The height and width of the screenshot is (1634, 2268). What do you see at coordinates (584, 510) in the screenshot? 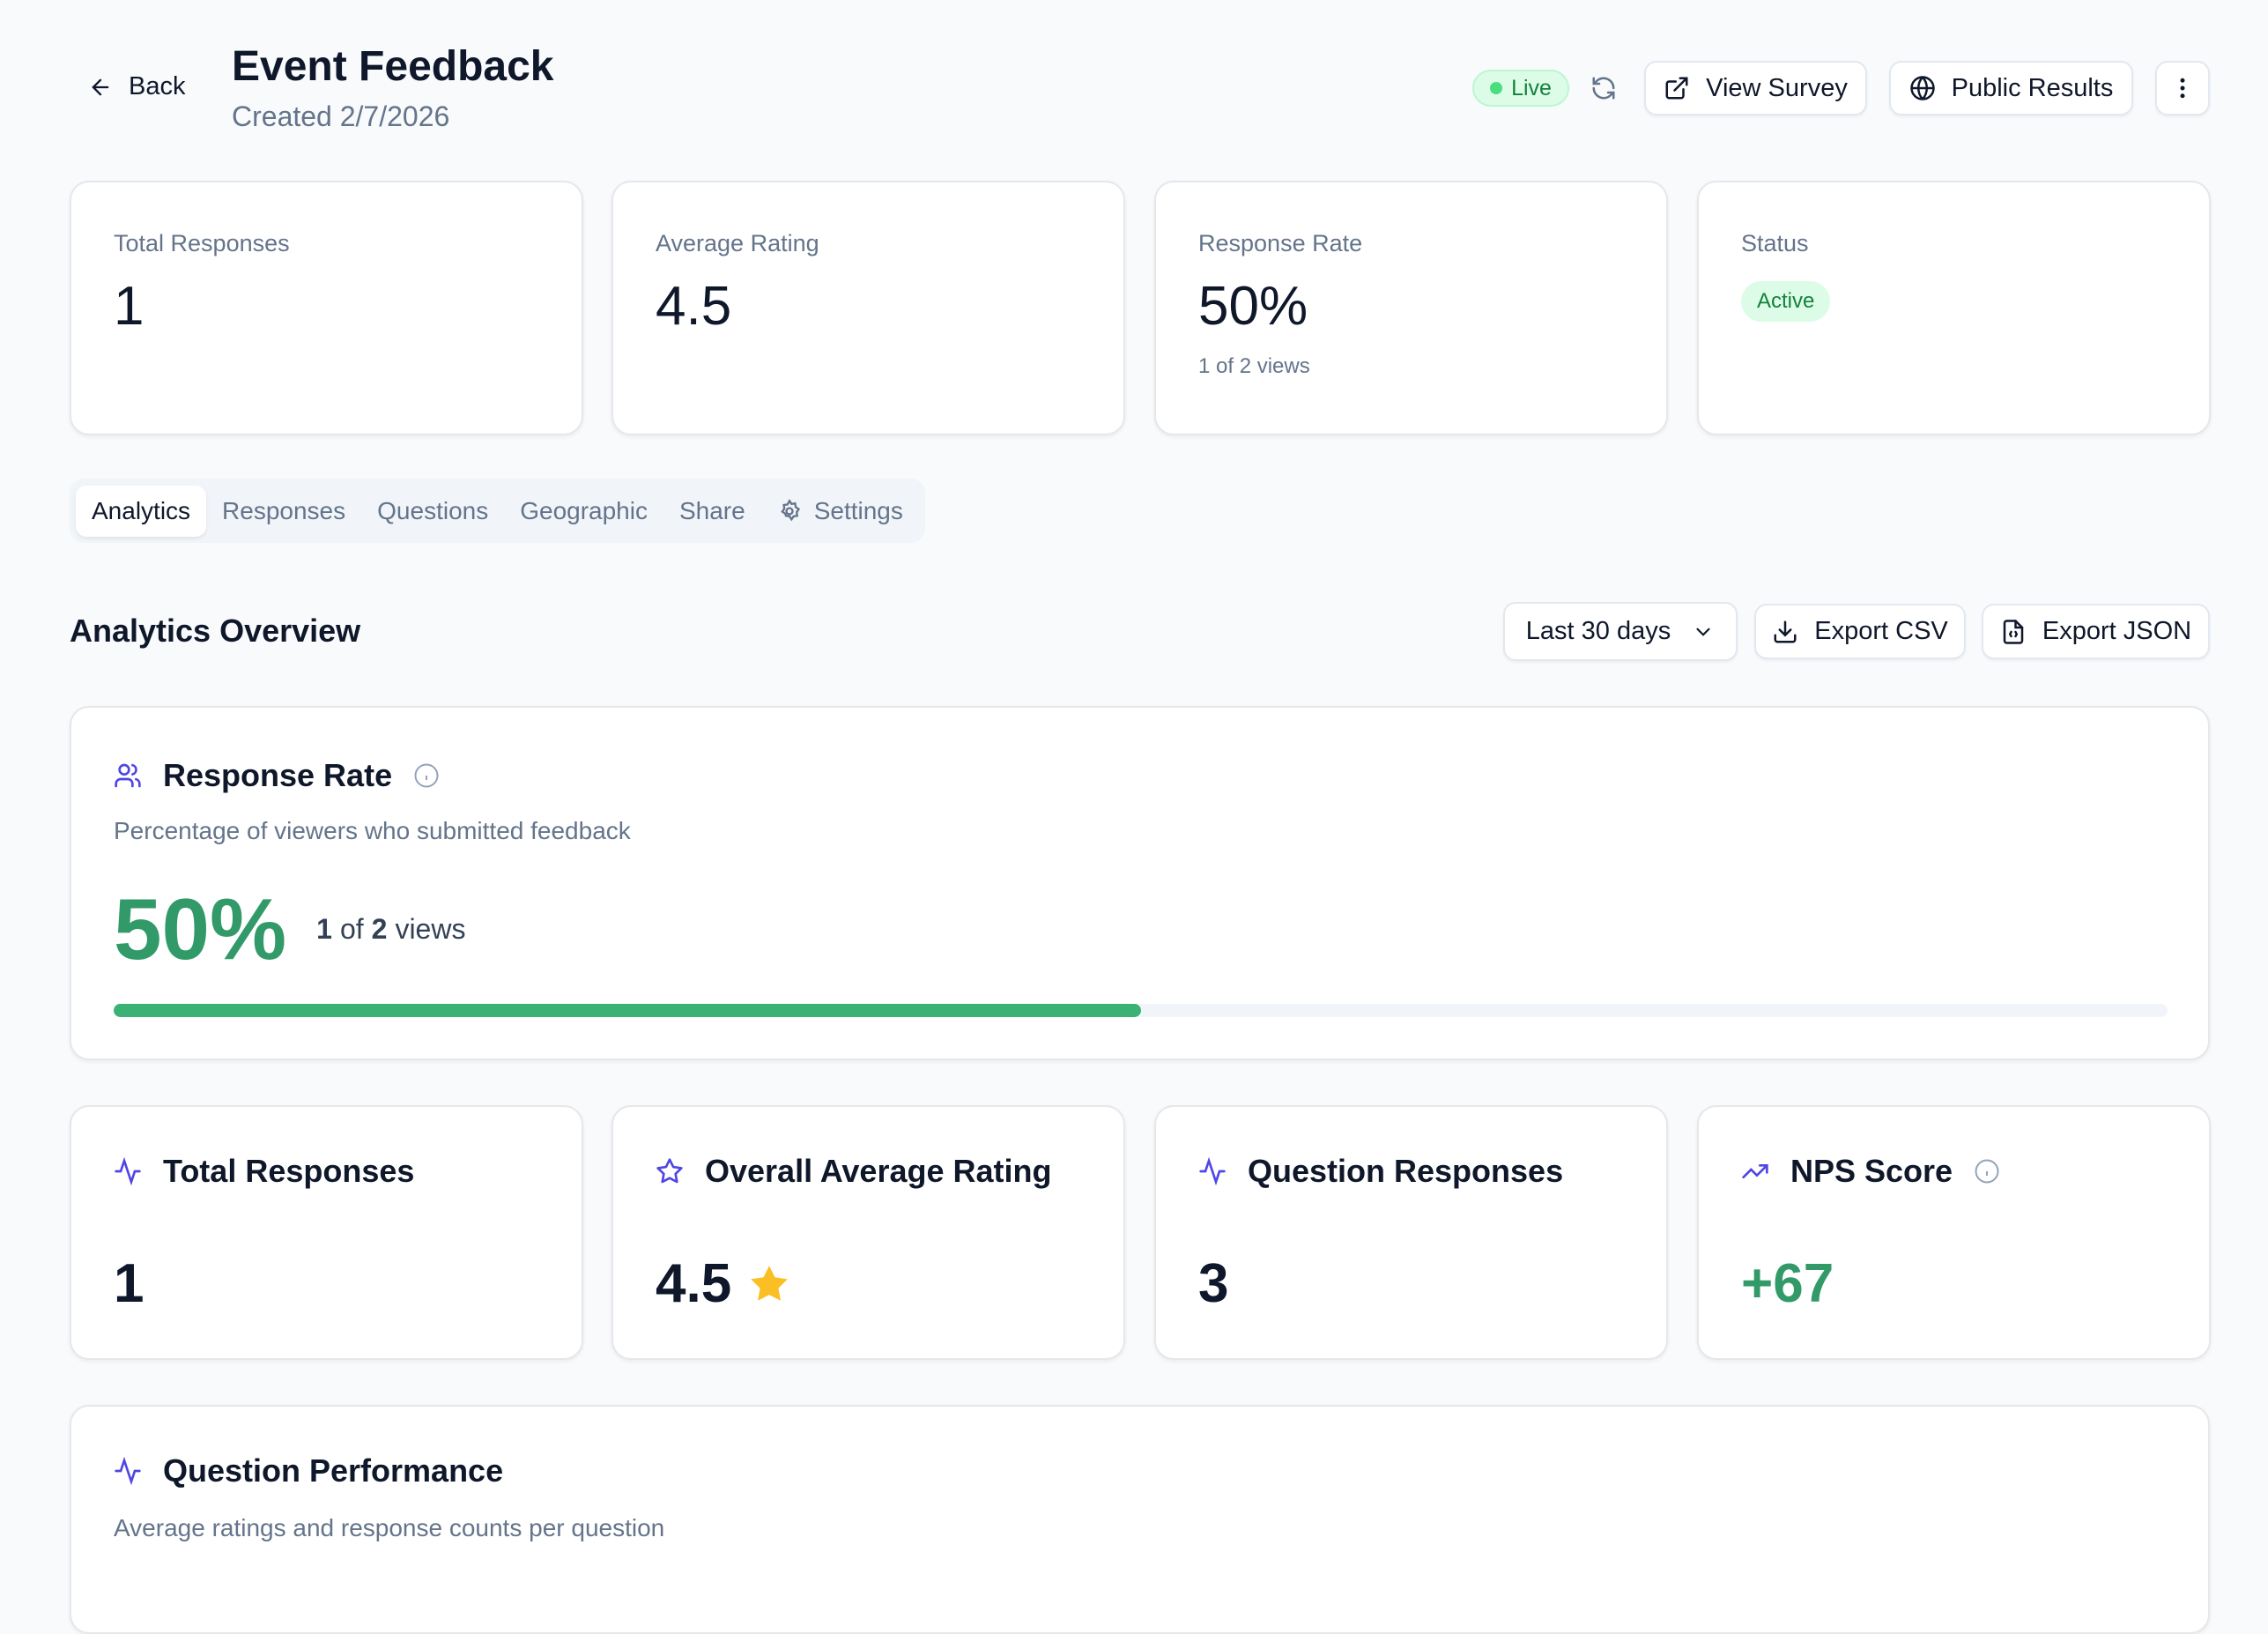
I see `tab-geographic: Geographic` at bounding box center [584, 510].